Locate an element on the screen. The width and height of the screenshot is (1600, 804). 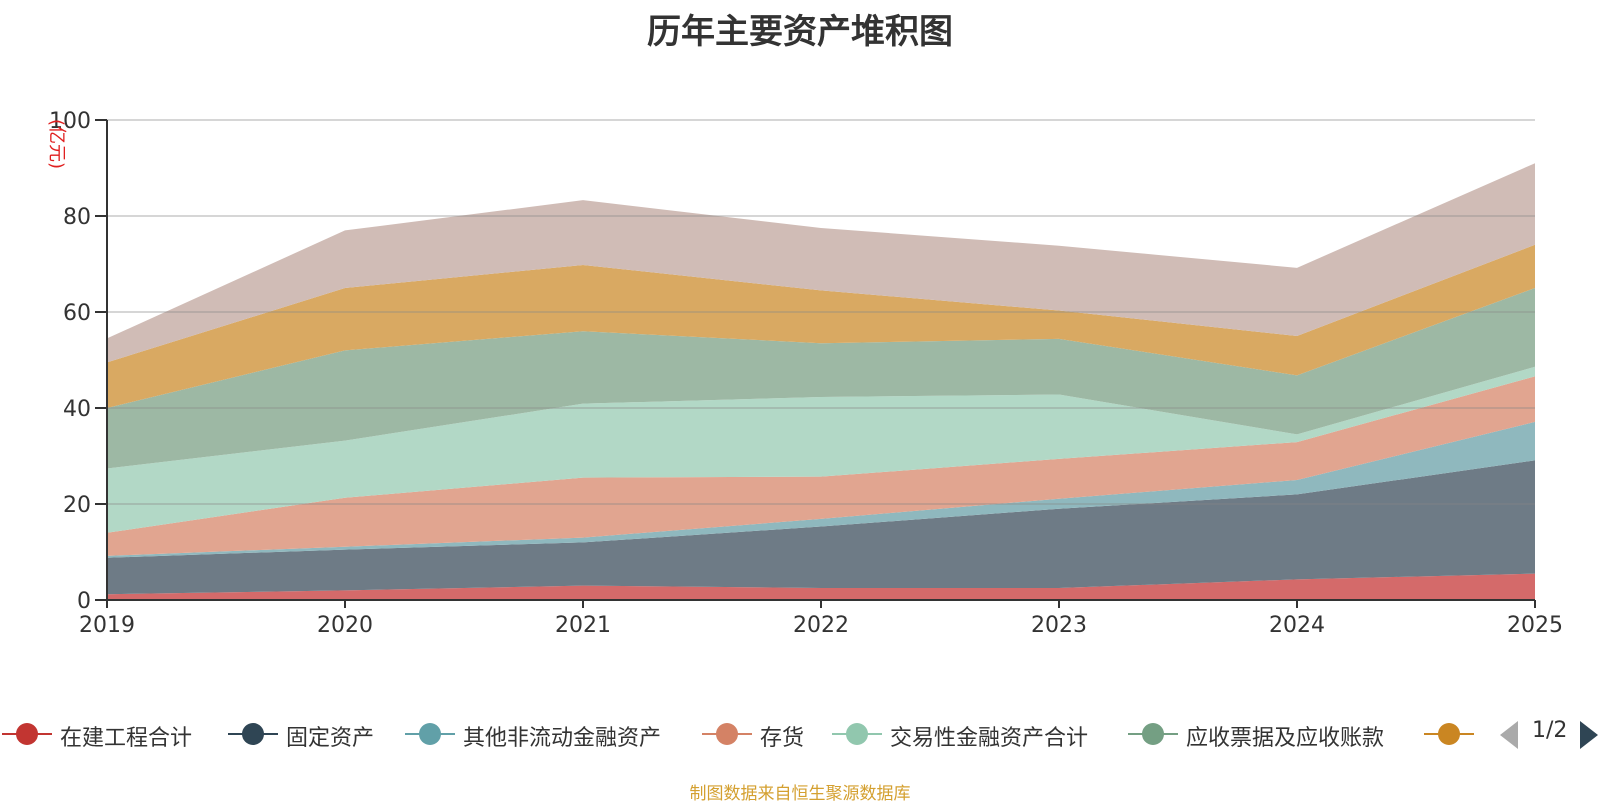
legend-label: 在建工程合计 is located at coordinates (126, 738).